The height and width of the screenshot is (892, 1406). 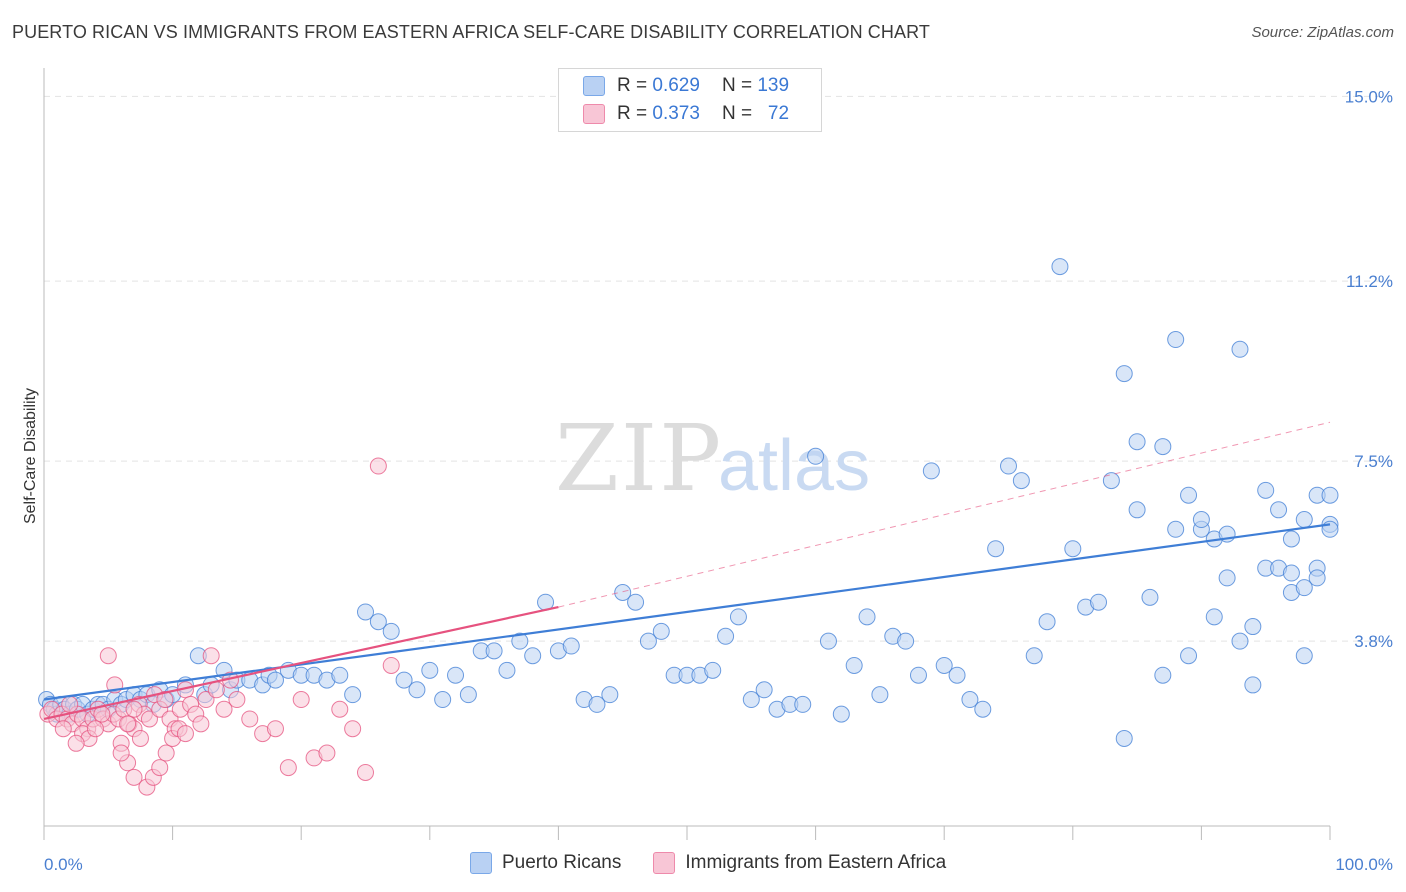 What do you see at coordinates (1369, 96) in the screenshot?
I see `y-tick-label: 15.0%` at bounding box center [1369, 96].